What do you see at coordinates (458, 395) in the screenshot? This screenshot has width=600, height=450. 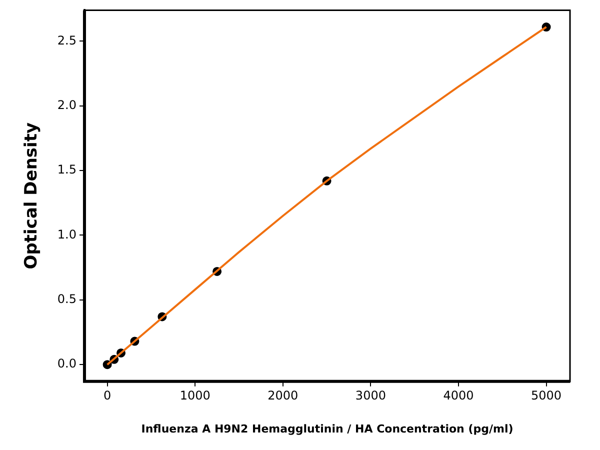 I see `x-tick-label: 4000` at bounding box center [458, 395].